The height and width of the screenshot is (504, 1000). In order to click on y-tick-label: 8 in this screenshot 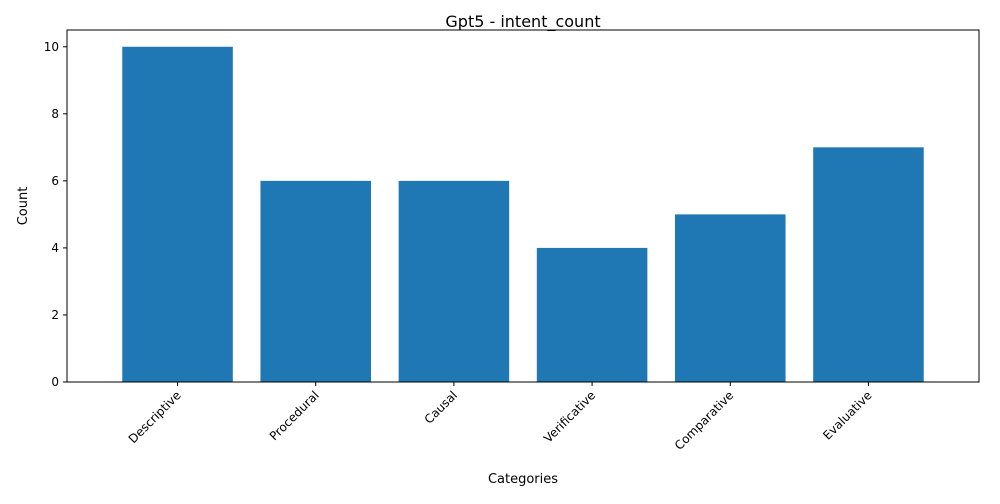, I will do `click(55, 114)`.